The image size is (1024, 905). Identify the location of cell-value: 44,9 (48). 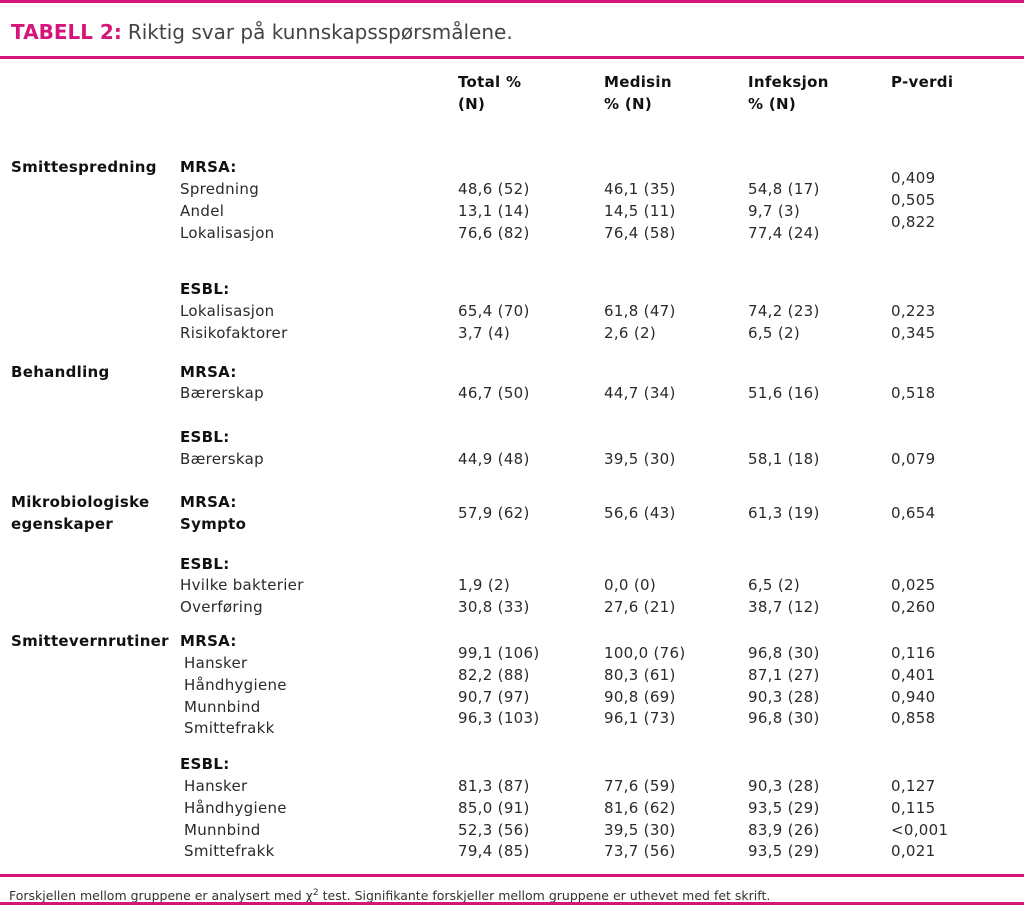
(494, 459).